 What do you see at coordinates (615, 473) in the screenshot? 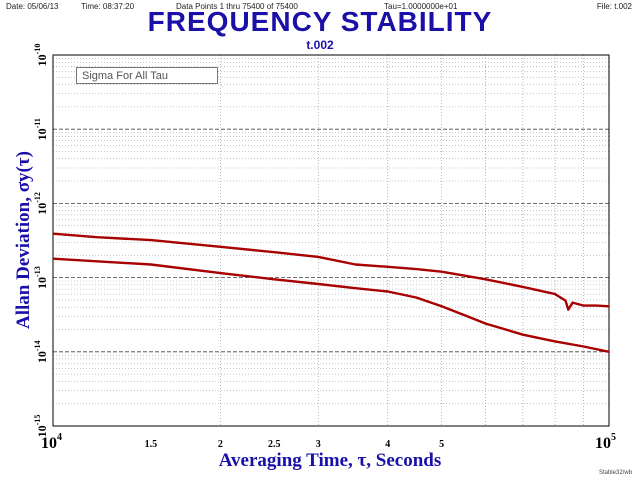
I see `footer-credit: Stable32/wb` at bounding box center [615, 473].